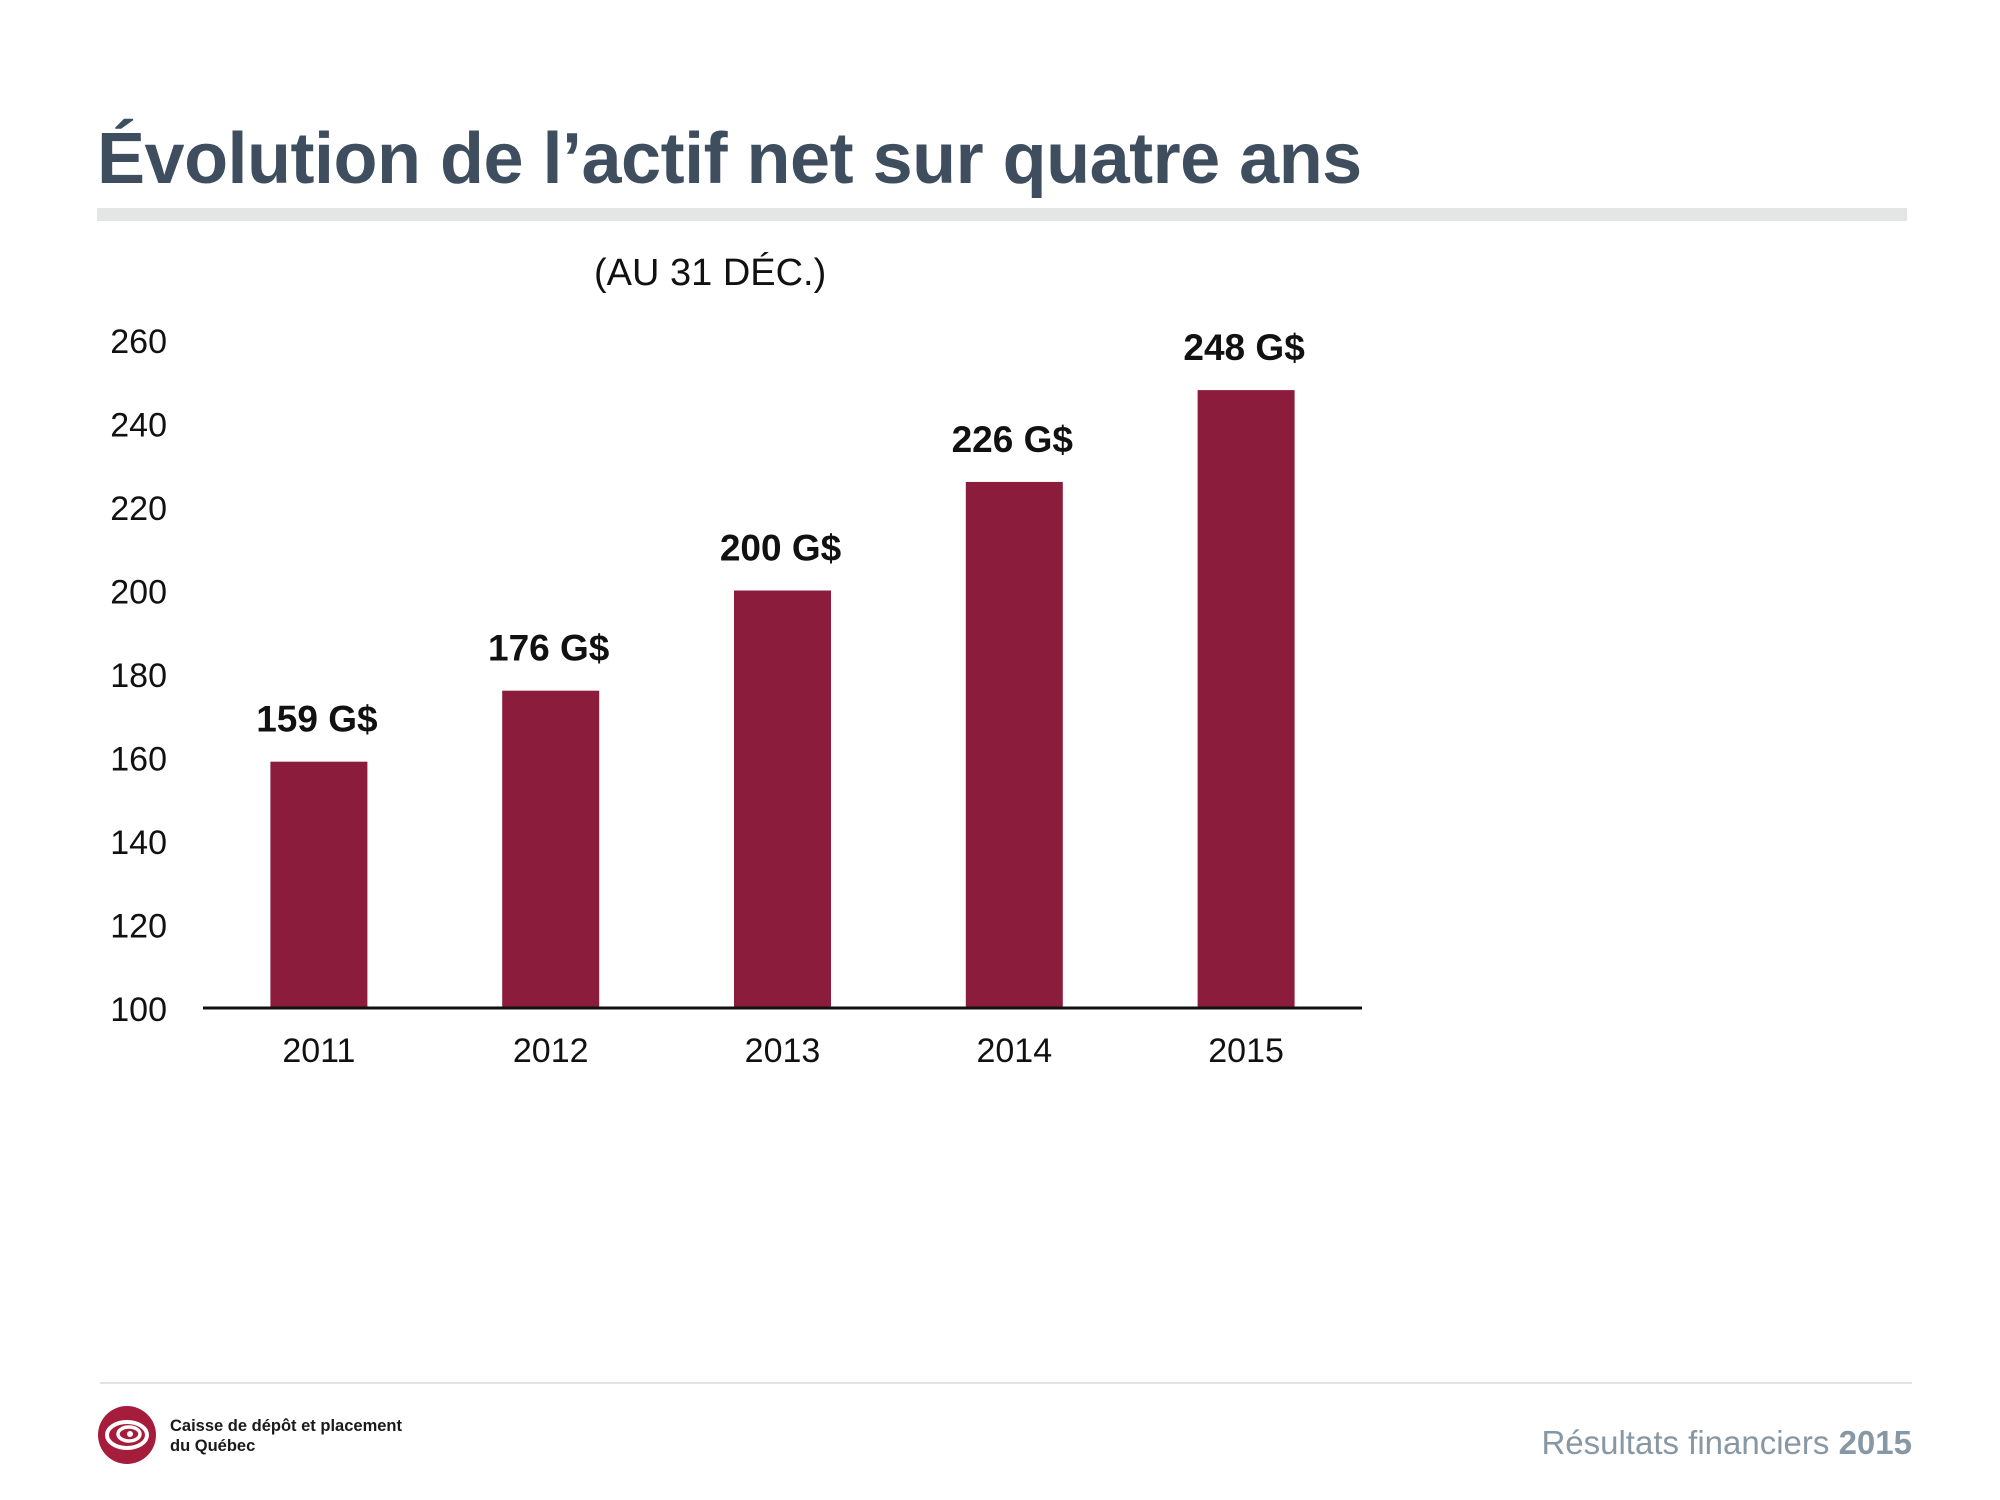  I want to click on x-tick-label: 2014, so click(1014, 1051).